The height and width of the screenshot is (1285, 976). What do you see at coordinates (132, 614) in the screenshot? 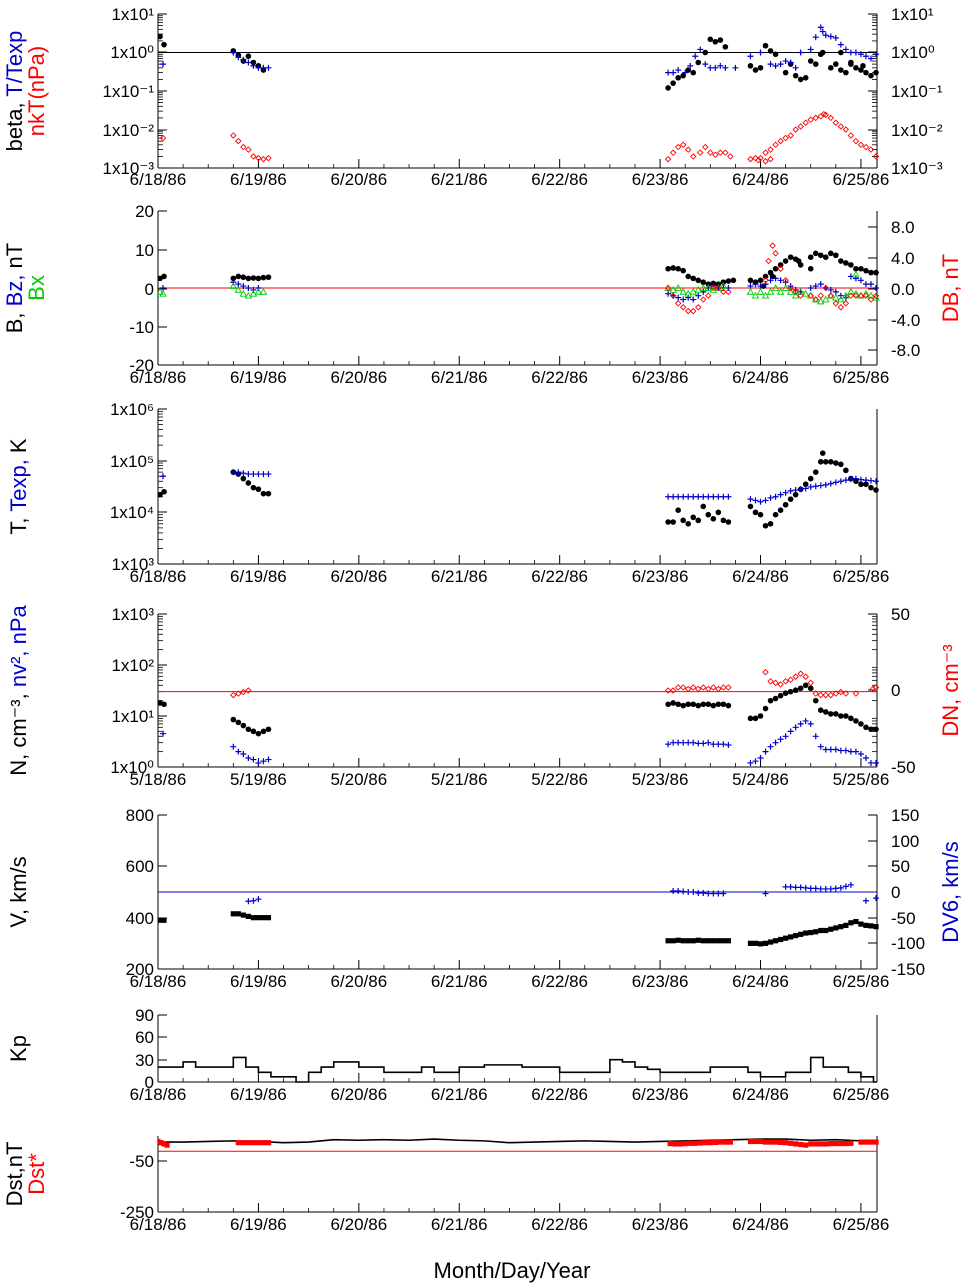
I see `y-tick-label-left: 1x10³` at bounding box center [132, 614].